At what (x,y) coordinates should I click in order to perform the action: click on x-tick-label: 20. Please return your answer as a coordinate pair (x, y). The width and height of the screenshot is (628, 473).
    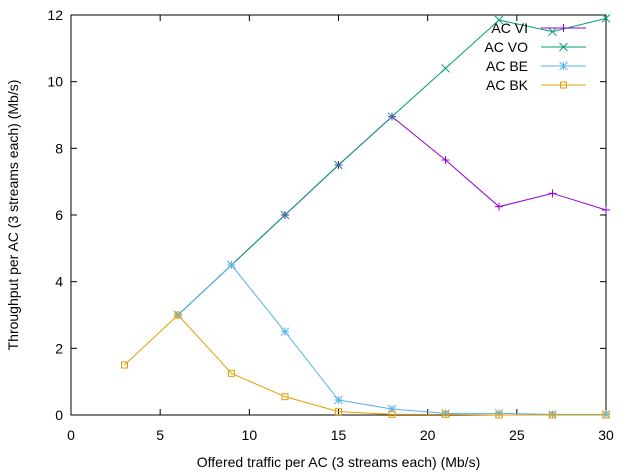
    Looking at the image, I should click on (428, 435).